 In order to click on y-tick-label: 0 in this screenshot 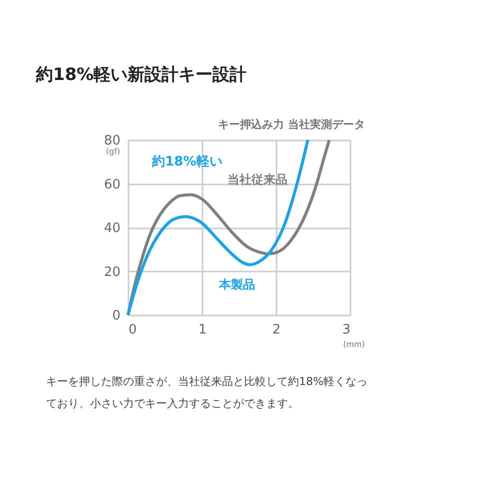, I will do `click(116, 316)`.